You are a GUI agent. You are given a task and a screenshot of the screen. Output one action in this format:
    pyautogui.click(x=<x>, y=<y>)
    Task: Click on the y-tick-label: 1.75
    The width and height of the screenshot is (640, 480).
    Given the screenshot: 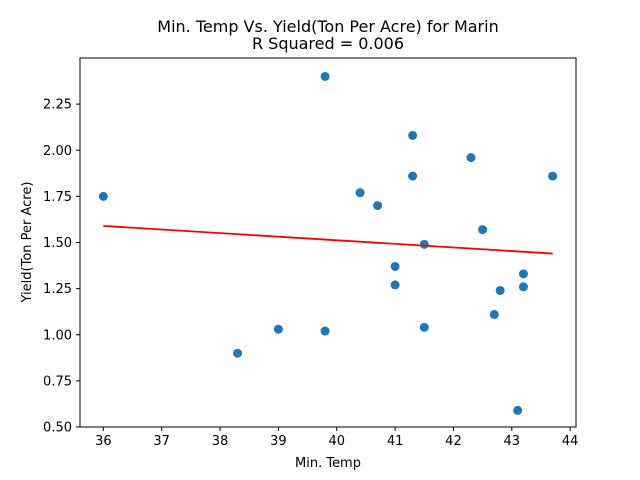 What is the action you would take?
    pyautogui.click(x=57, y=197)
    